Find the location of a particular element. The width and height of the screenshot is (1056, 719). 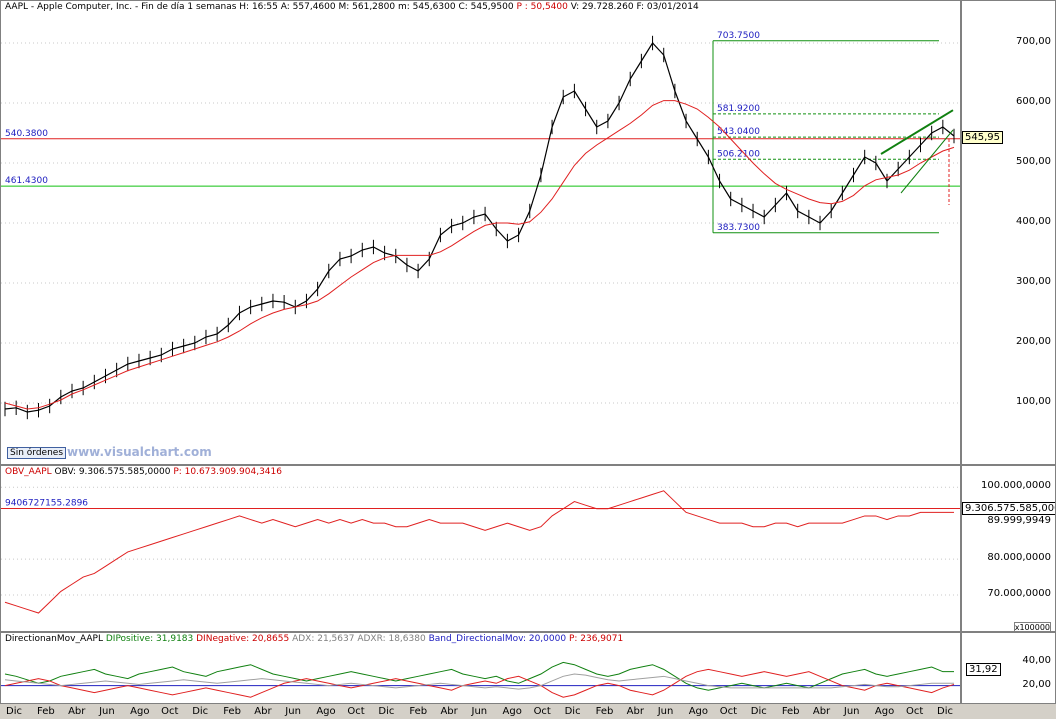

y-tick-label: 200,00 is located at coordinates (1033, 341).